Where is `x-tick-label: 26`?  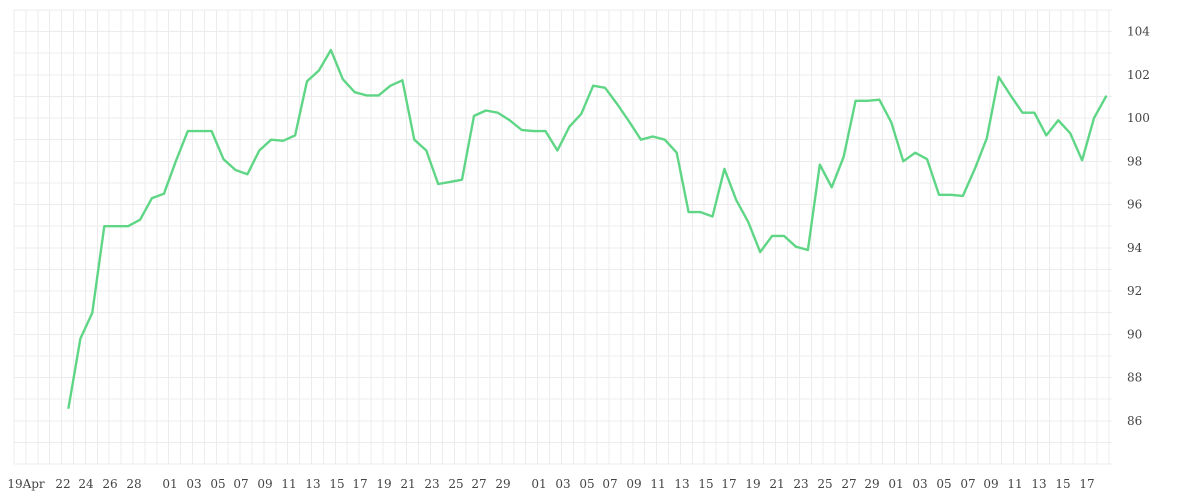
x-tick-label: 26 is located at coordinates (109, 484).